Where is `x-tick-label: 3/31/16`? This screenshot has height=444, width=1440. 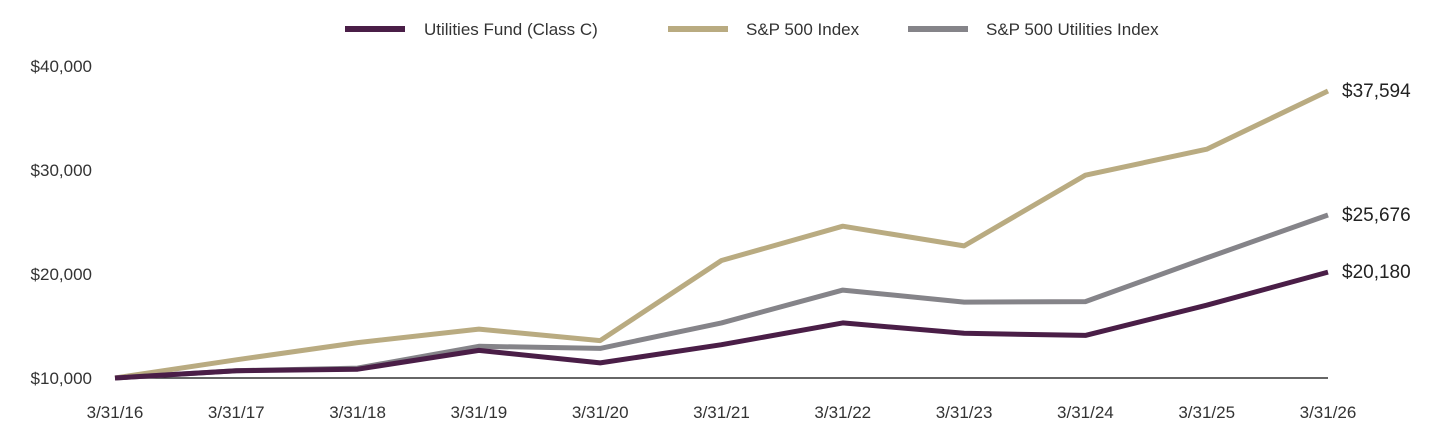 x-tick-label: 3/31/16 is located at coordinates (115, 412).